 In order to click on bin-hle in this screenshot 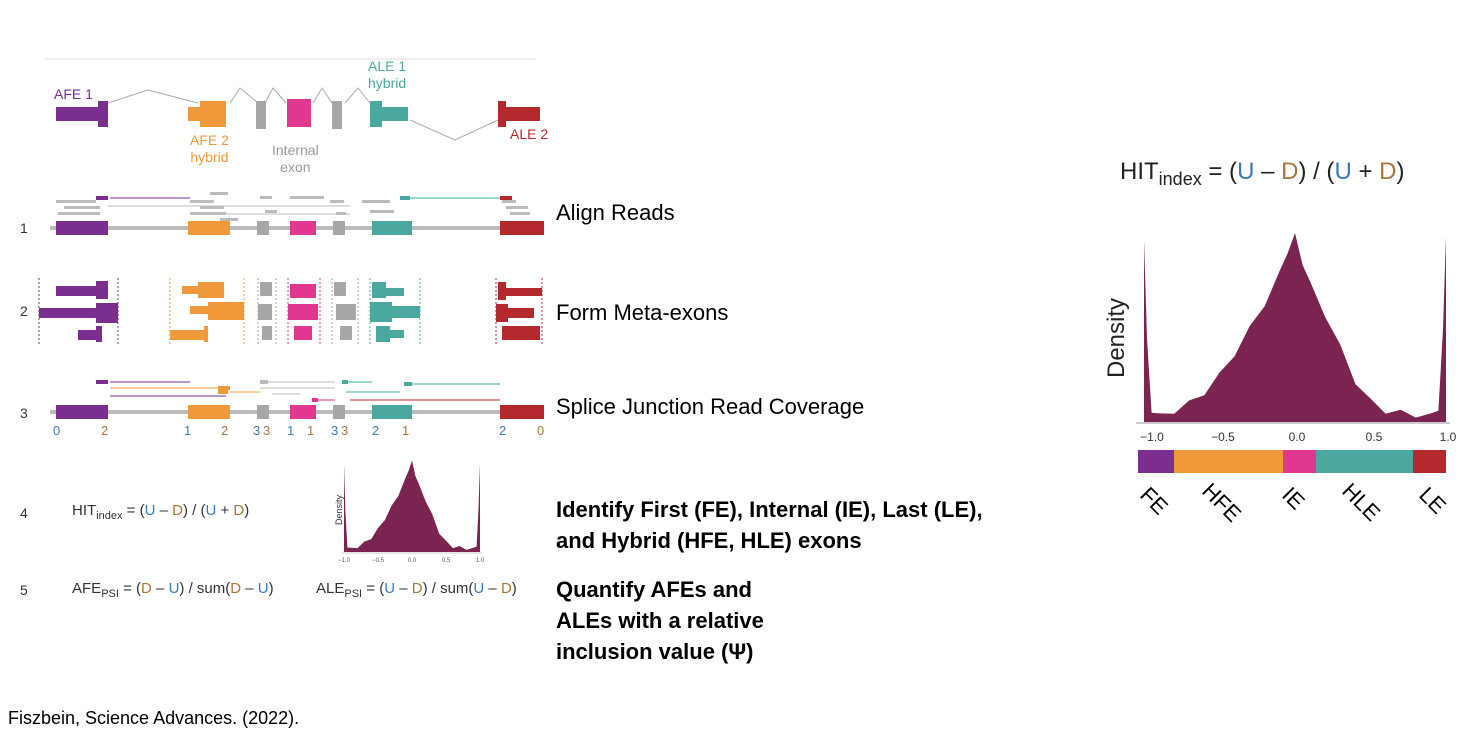, I will do `click(1364, 461)`.